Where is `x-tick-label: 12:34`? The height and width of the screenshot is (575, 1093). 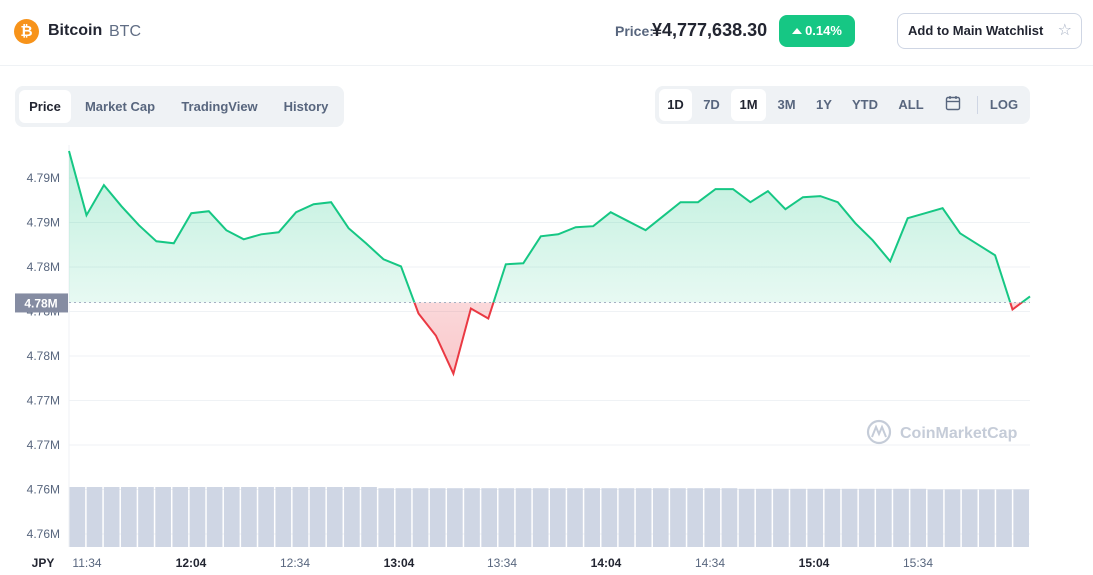 x-tick-label: 12:34 is located at coordinates (295, 563).